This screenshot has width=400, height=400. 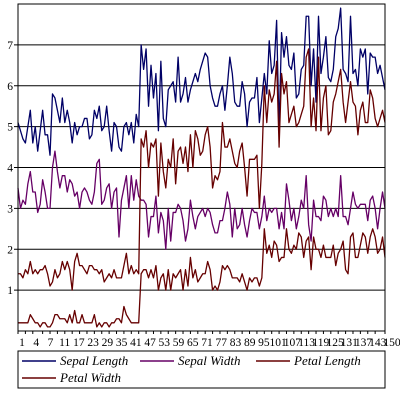 What do you see at coordinates (10, 128) in the screenshot?
I see `y-tick-label: 5` at bounding box center [10, 128].